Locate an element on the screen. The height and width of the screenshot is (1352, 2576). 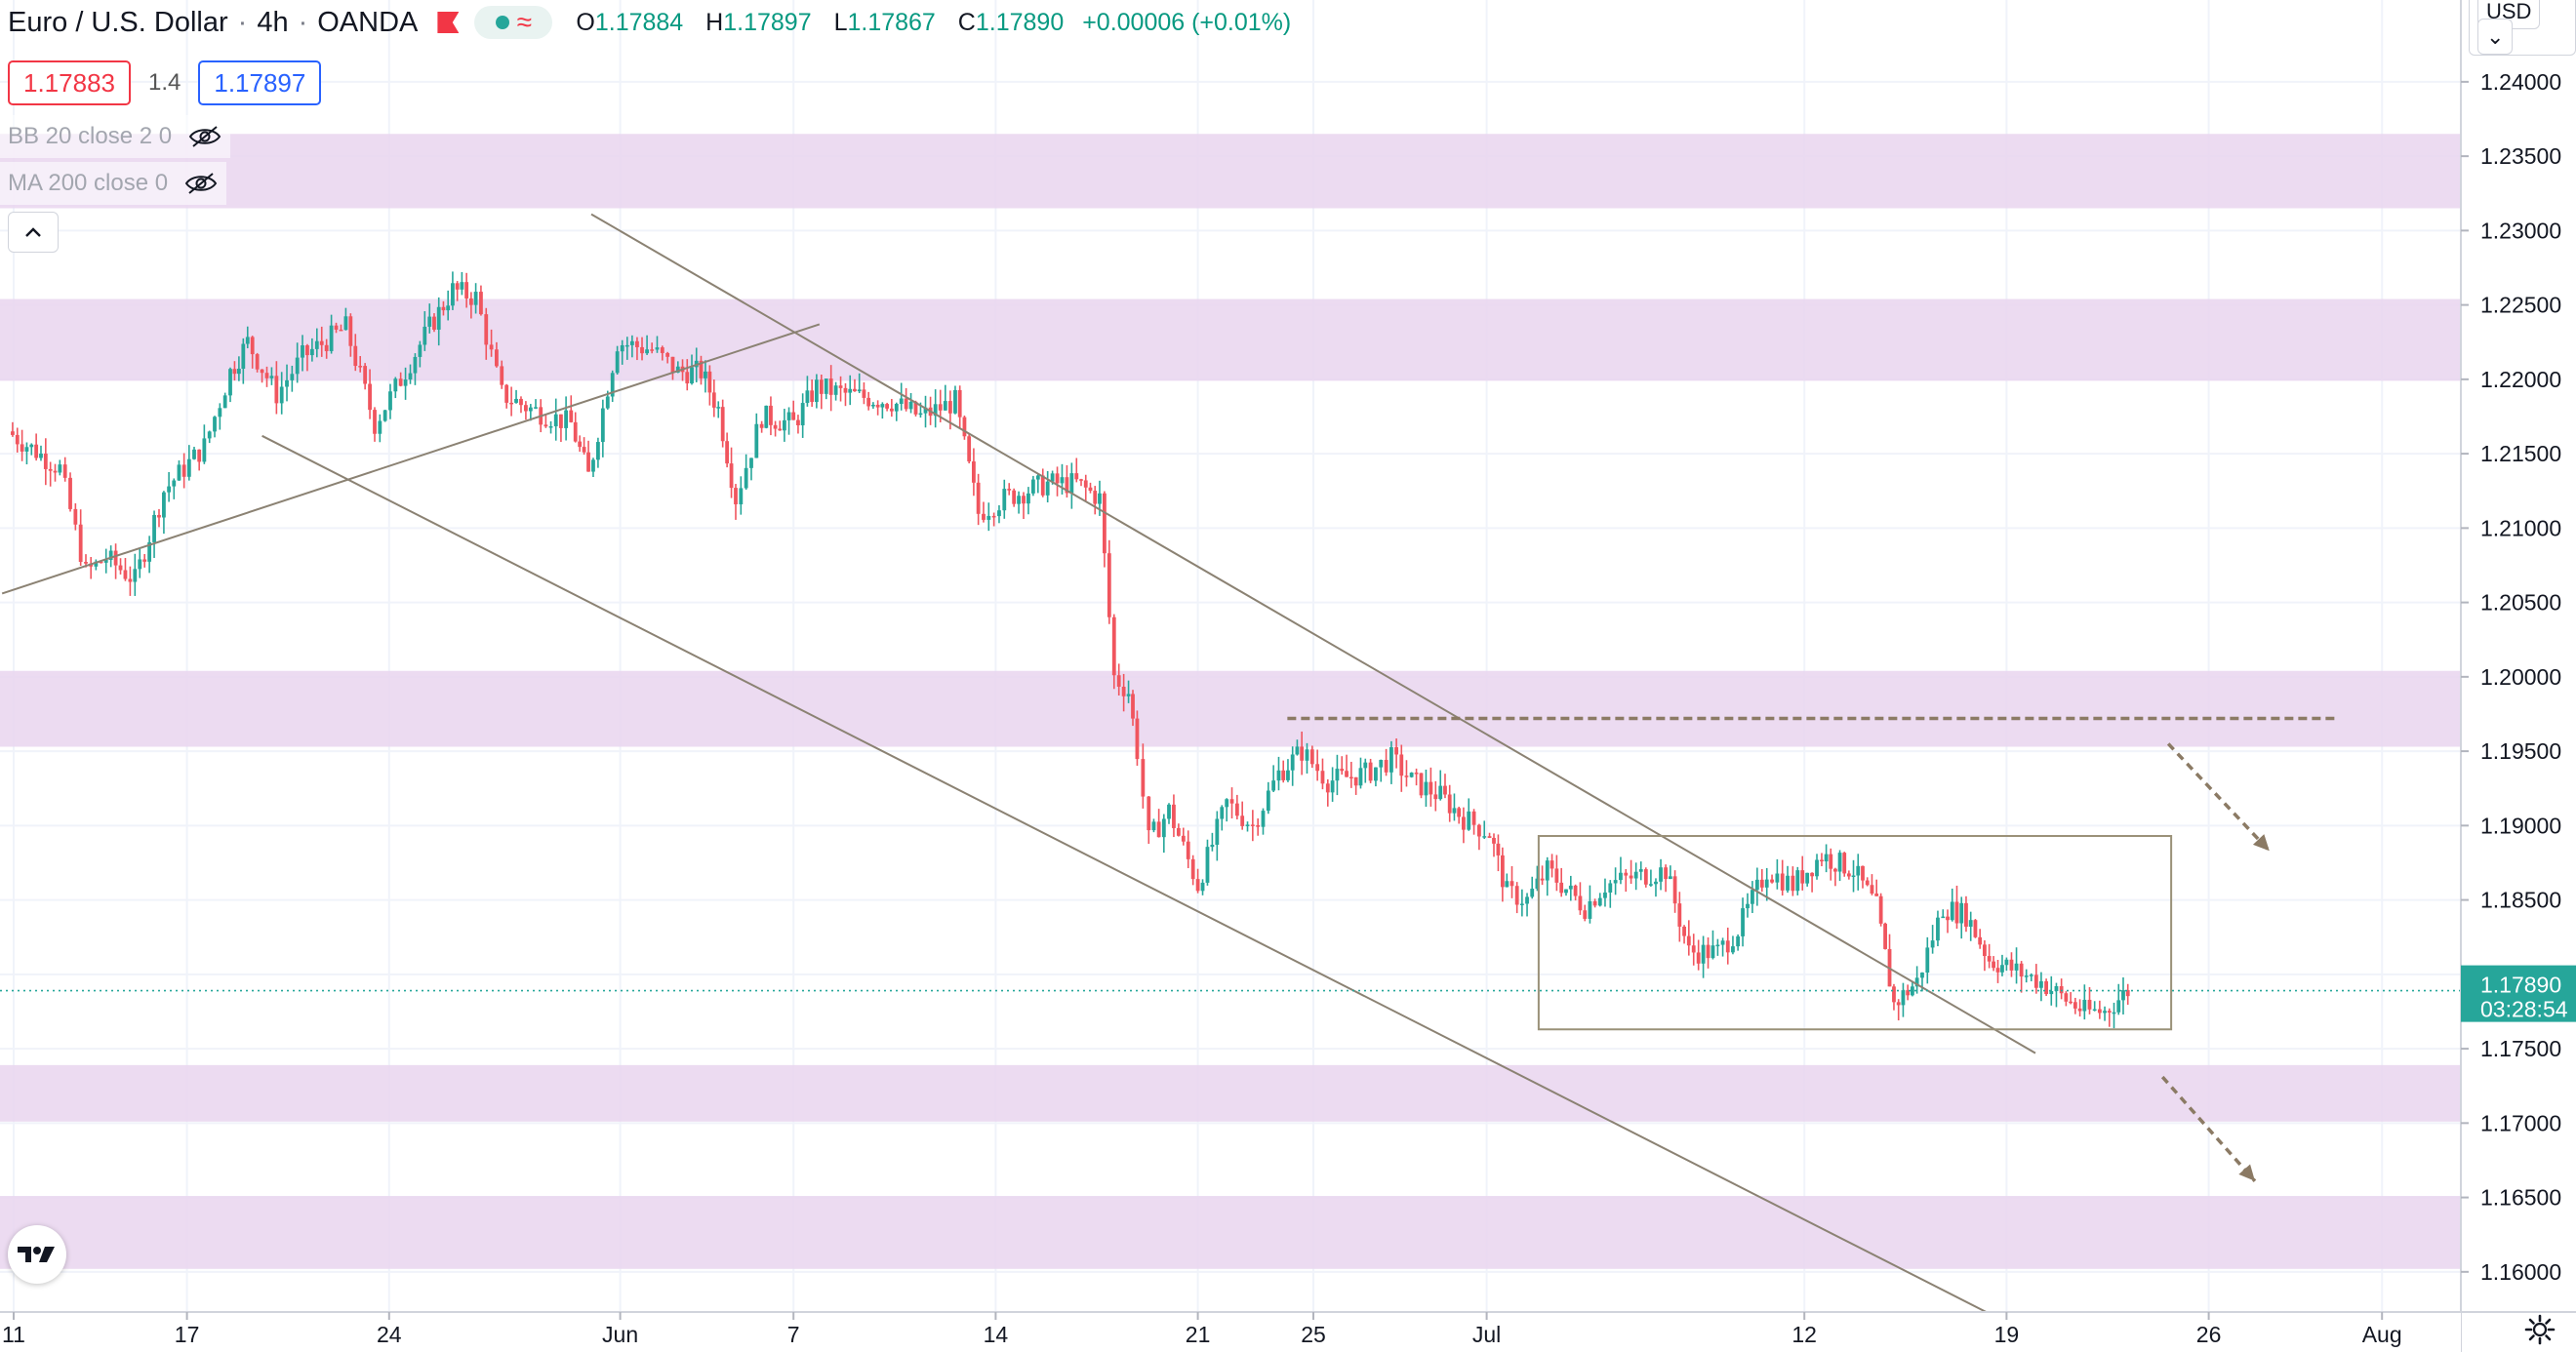
last-price-label-bg is located at coordinates (2518, 993).